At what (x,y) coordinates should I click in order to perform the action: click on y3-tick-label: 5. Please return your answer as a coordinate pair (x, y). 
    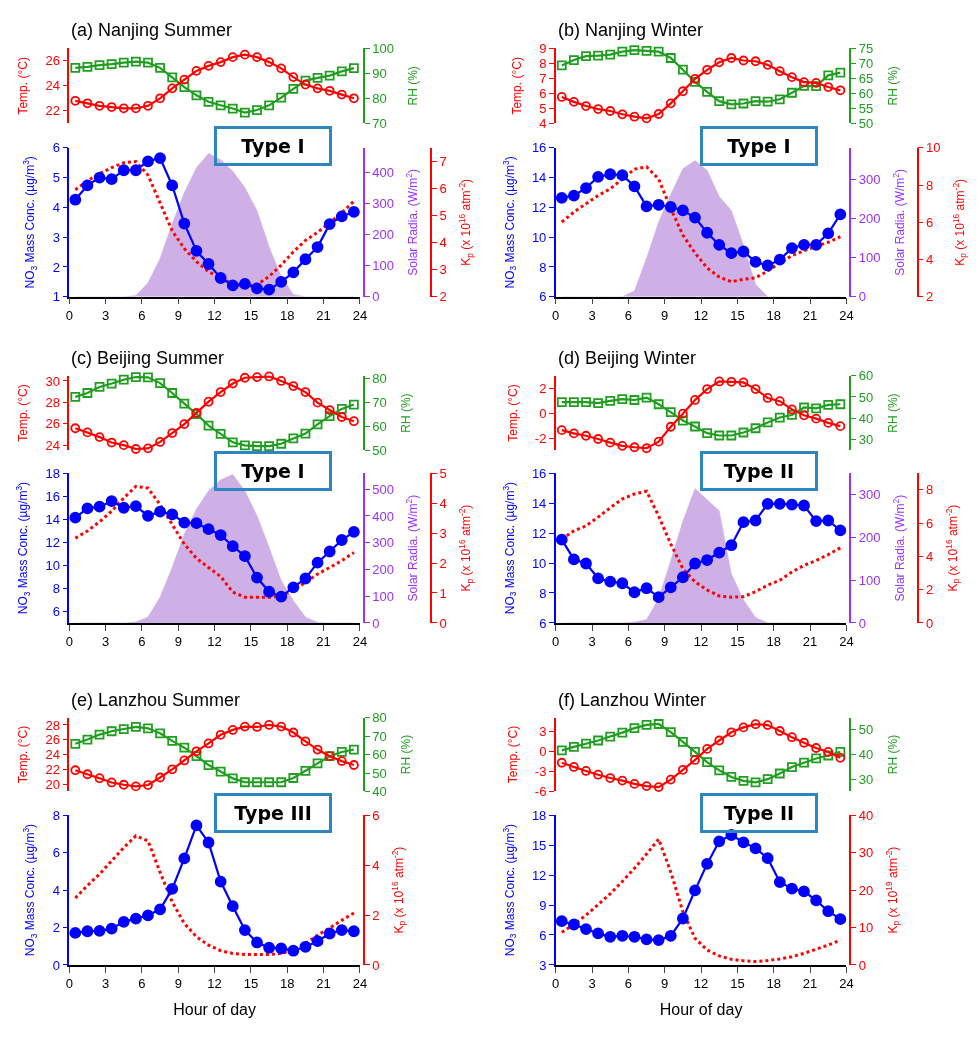
    Looking at the image, I should click on (443, 216).